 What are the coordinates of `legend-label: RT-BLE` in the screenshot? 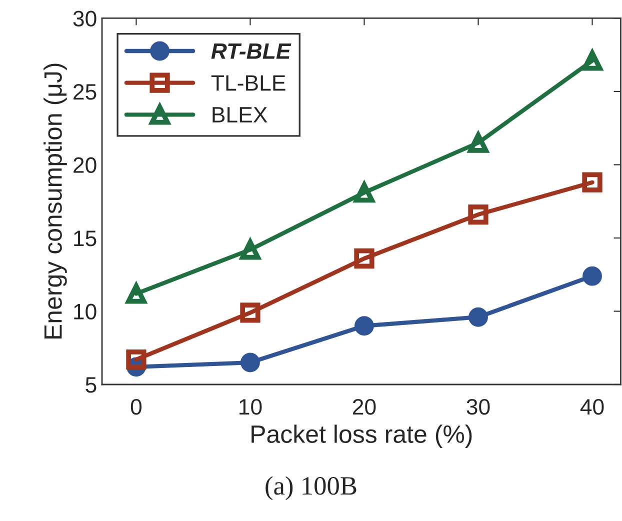 It's located at (251, 51).